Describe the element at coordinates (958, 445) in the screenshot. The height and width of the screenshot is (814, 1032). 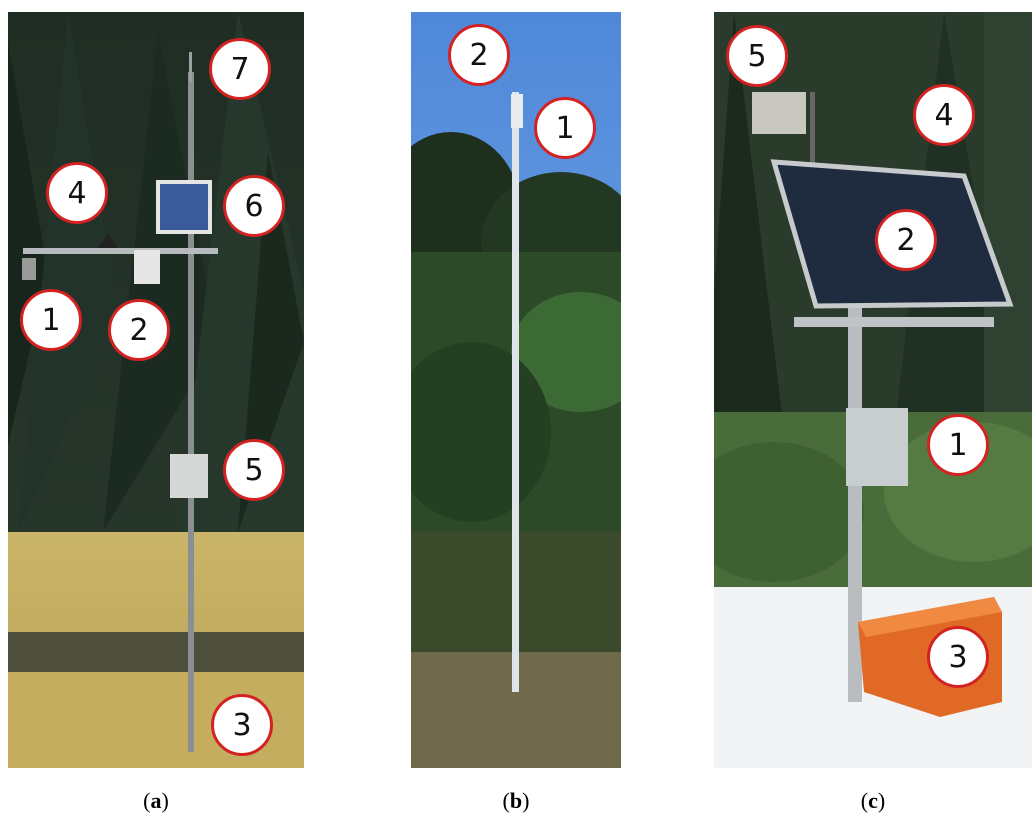
I see `marker-c-1: 1` at that location.